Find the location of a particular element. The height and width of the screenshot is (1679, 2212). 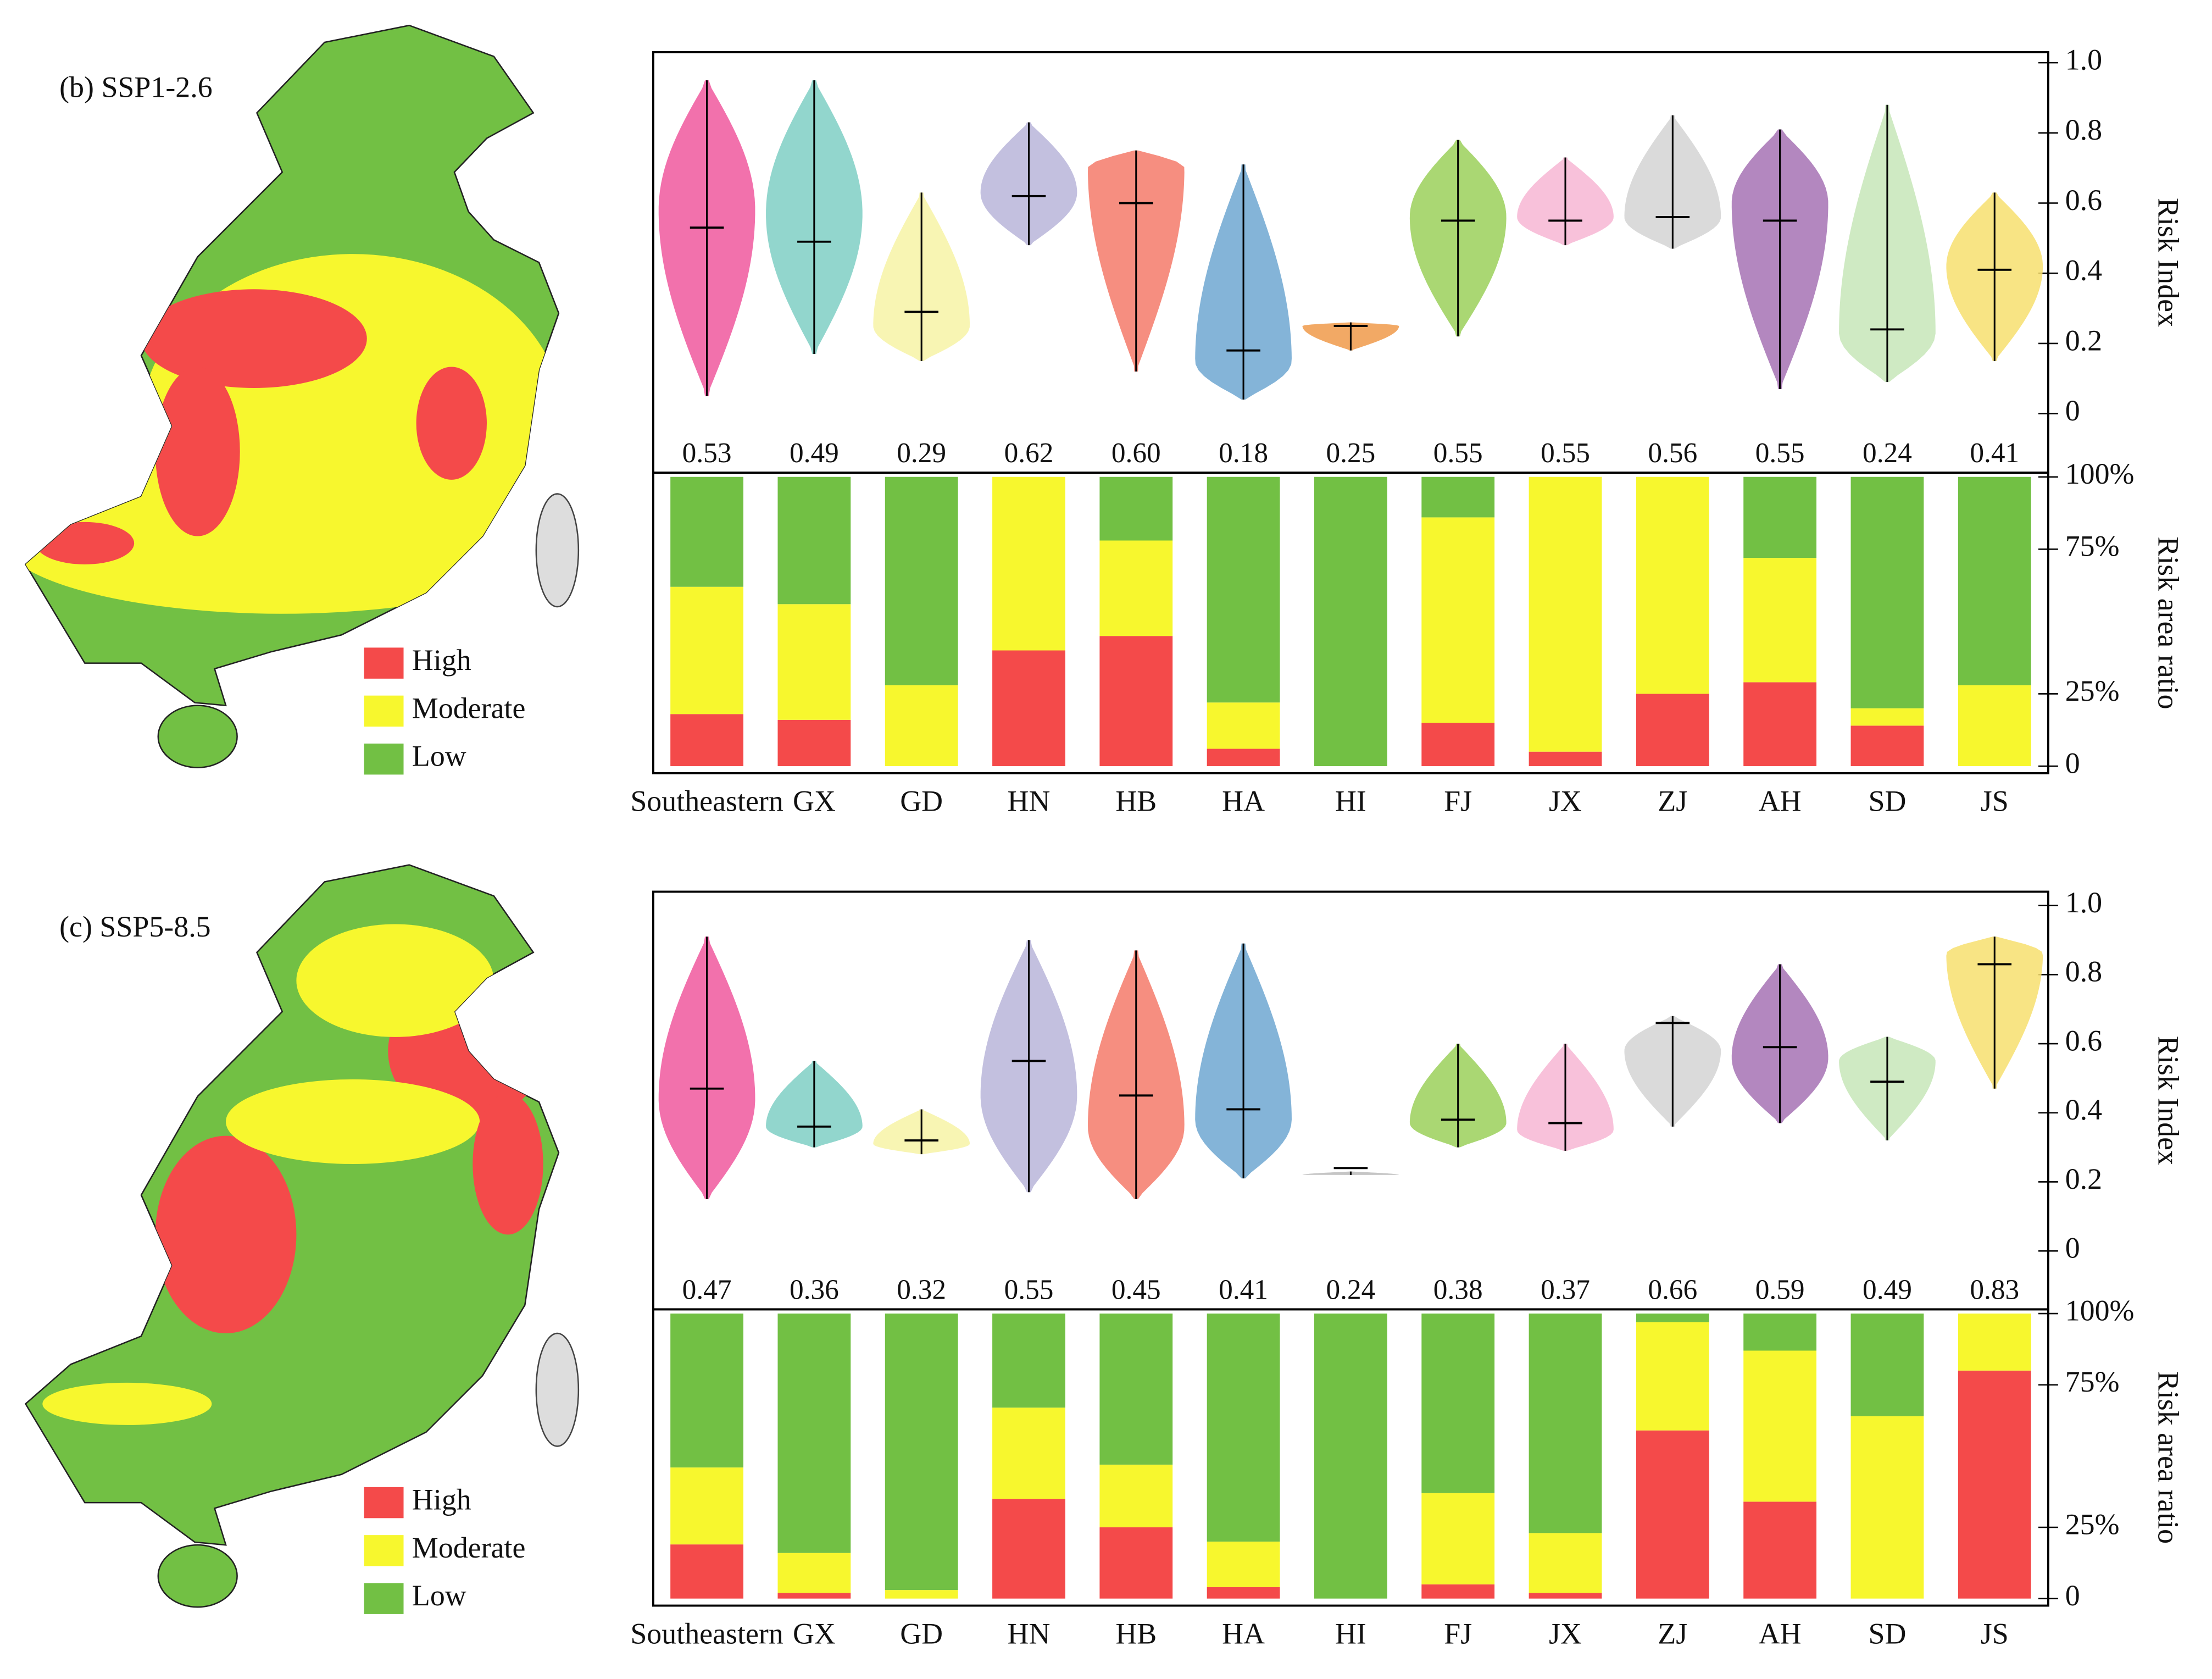

x-tick-label: HN is located at coordinates (1029, 1633).